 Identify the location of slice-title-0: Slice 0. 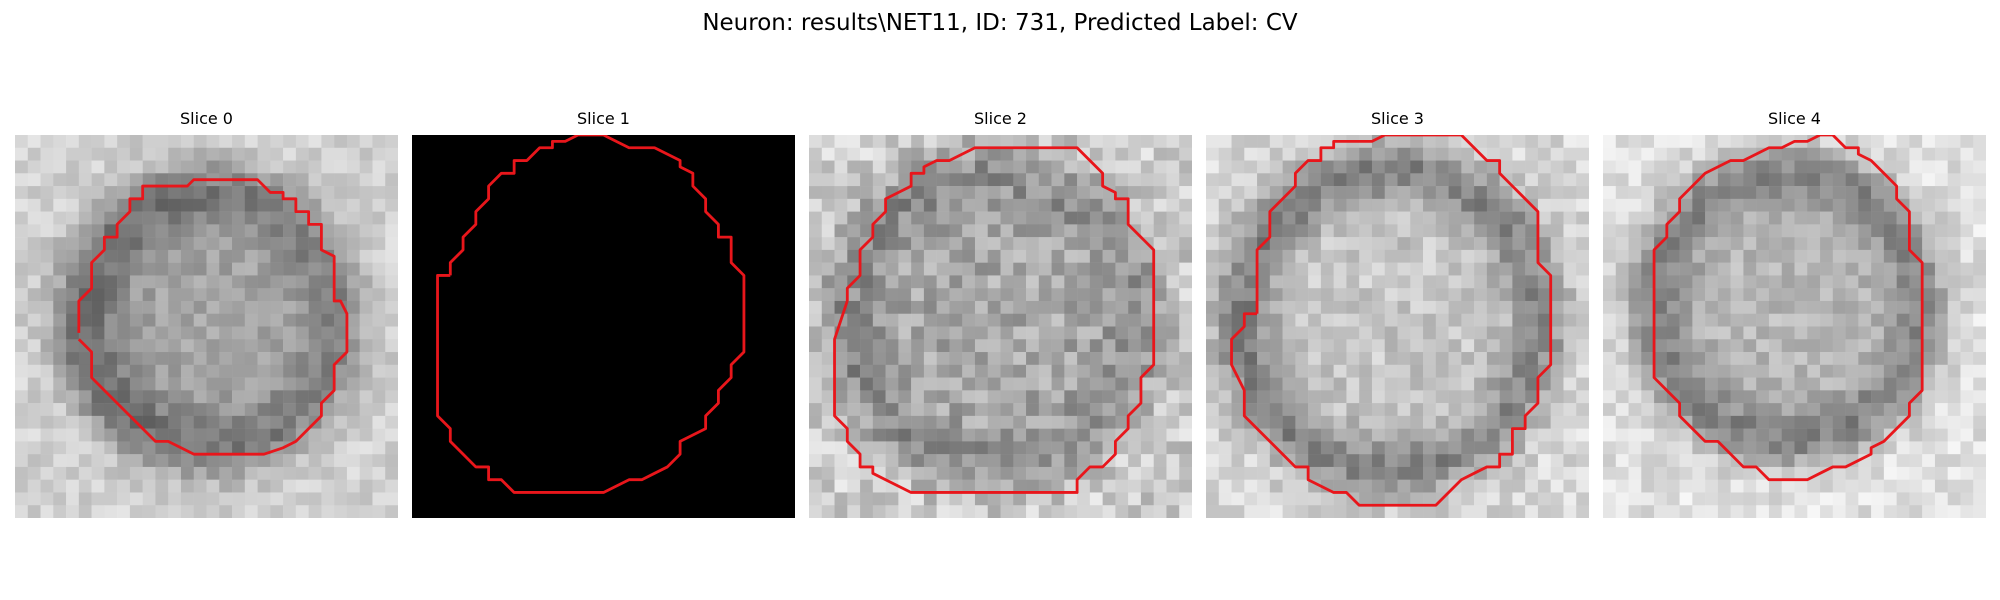
(206, 118).